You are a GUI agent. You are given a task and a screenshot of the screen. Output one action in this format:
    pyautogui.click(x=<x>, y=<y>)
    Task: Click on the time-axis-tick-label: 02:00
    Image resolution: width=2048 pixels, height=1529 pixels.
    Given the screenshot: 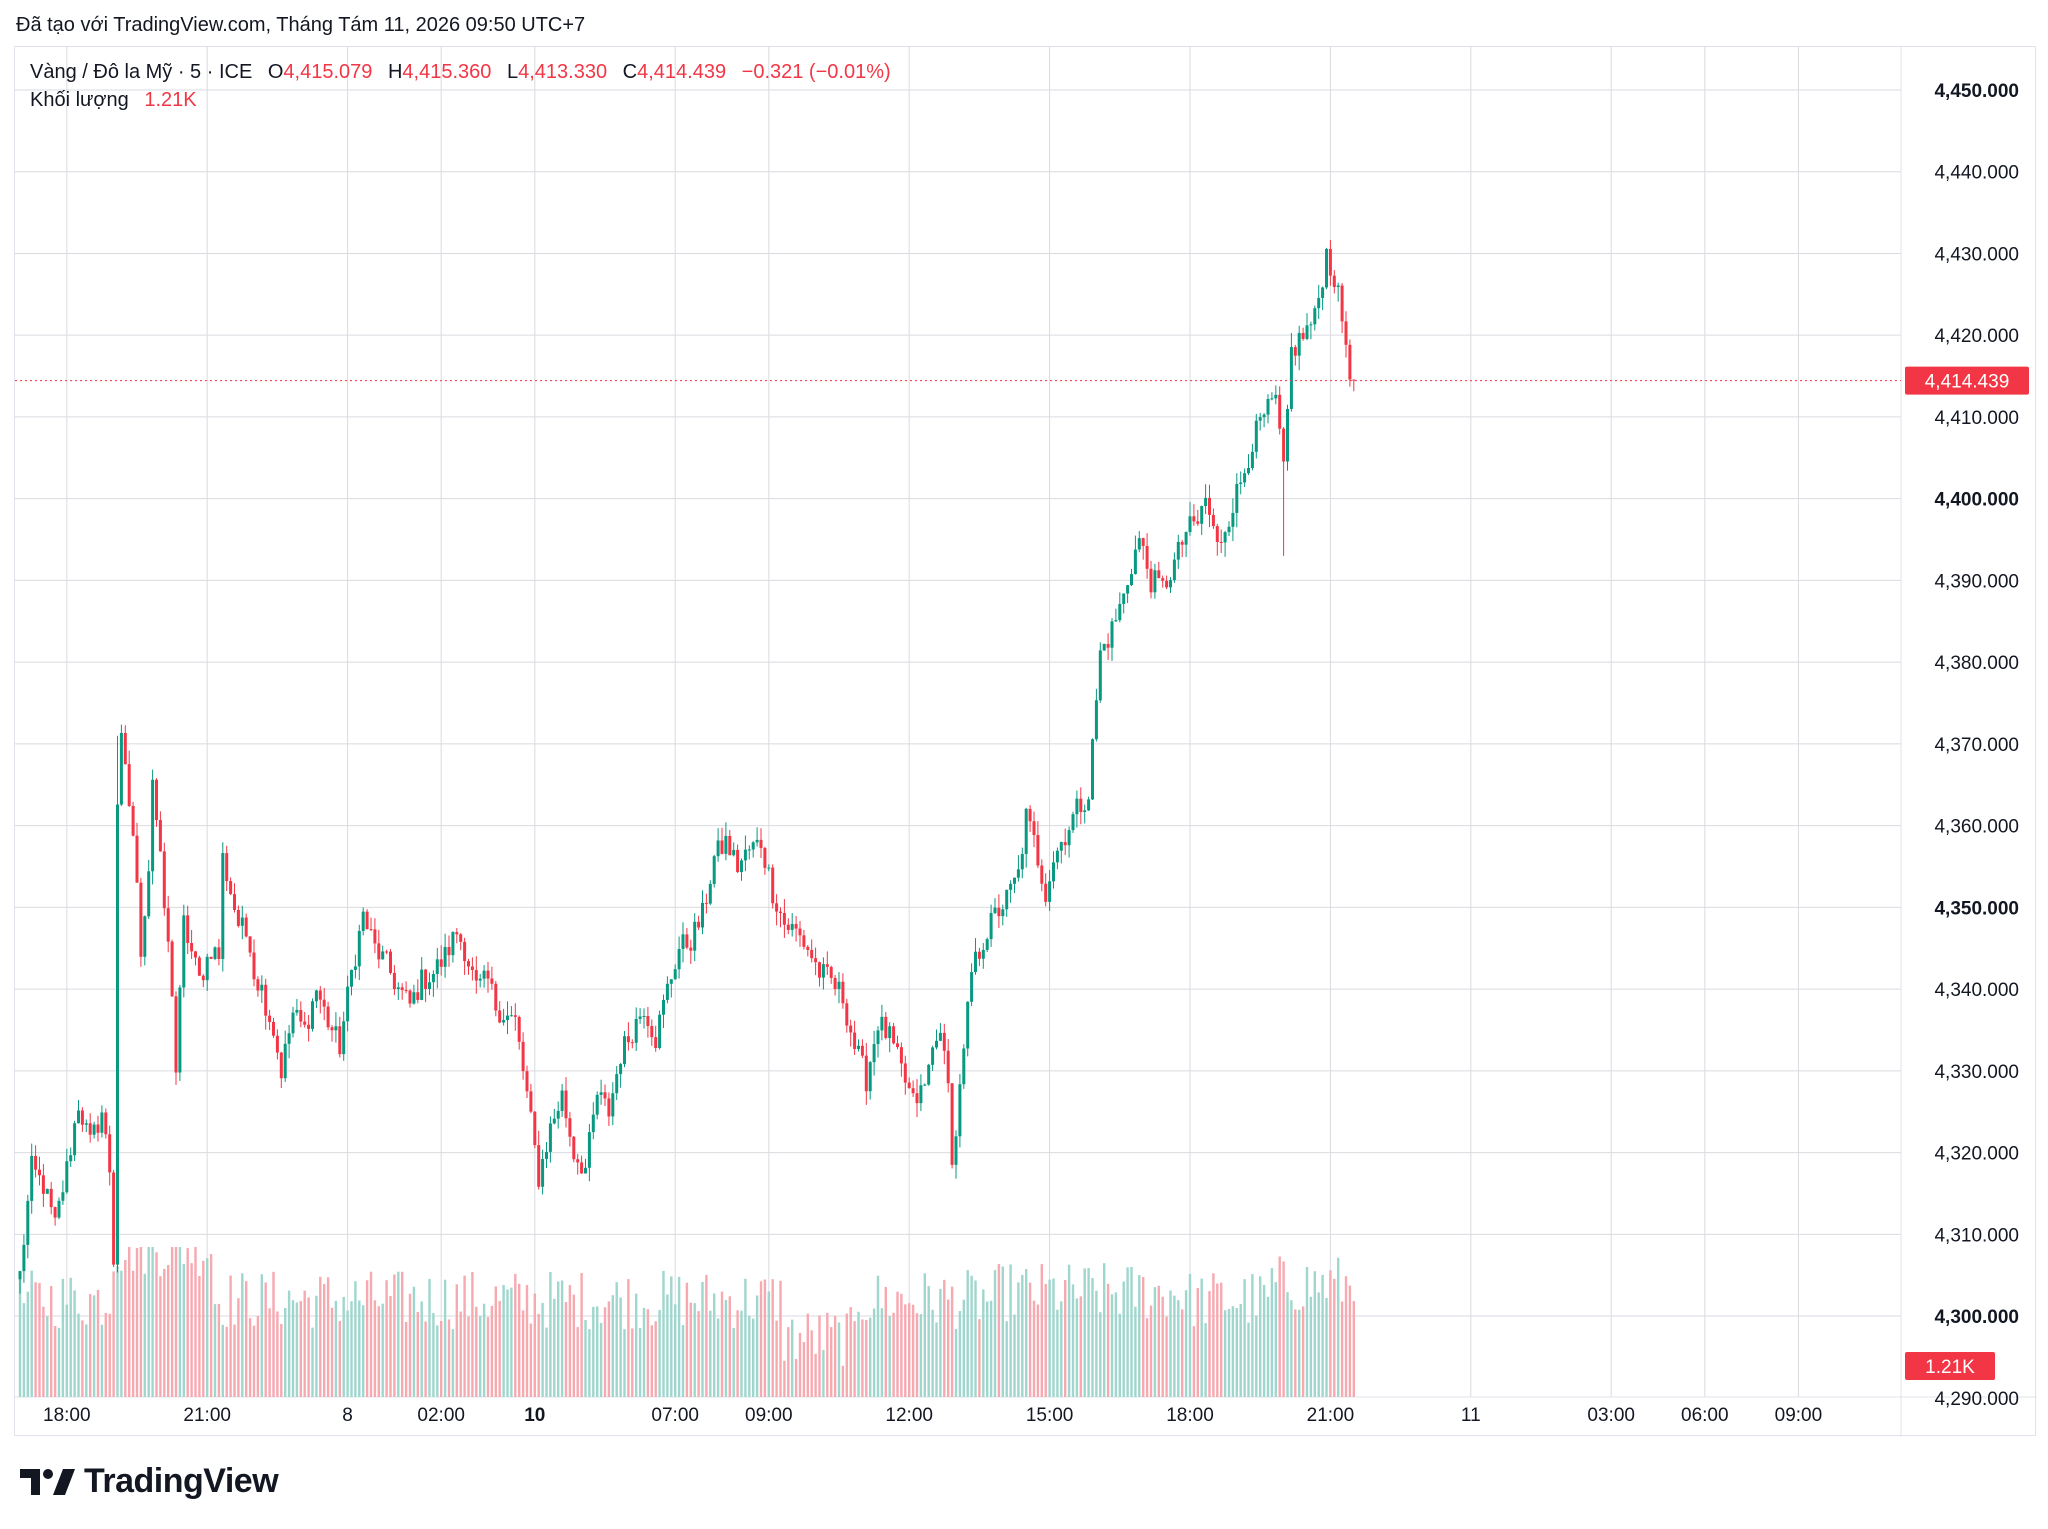 What is the action you would take?
    pyautogui.click(x=441, y=1415)
    